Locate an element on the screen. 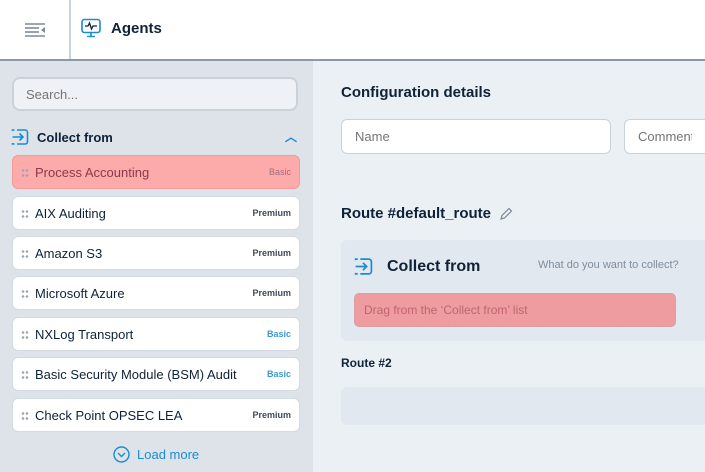  chevron-down-circle-icon is located at coordinates (121, 454).